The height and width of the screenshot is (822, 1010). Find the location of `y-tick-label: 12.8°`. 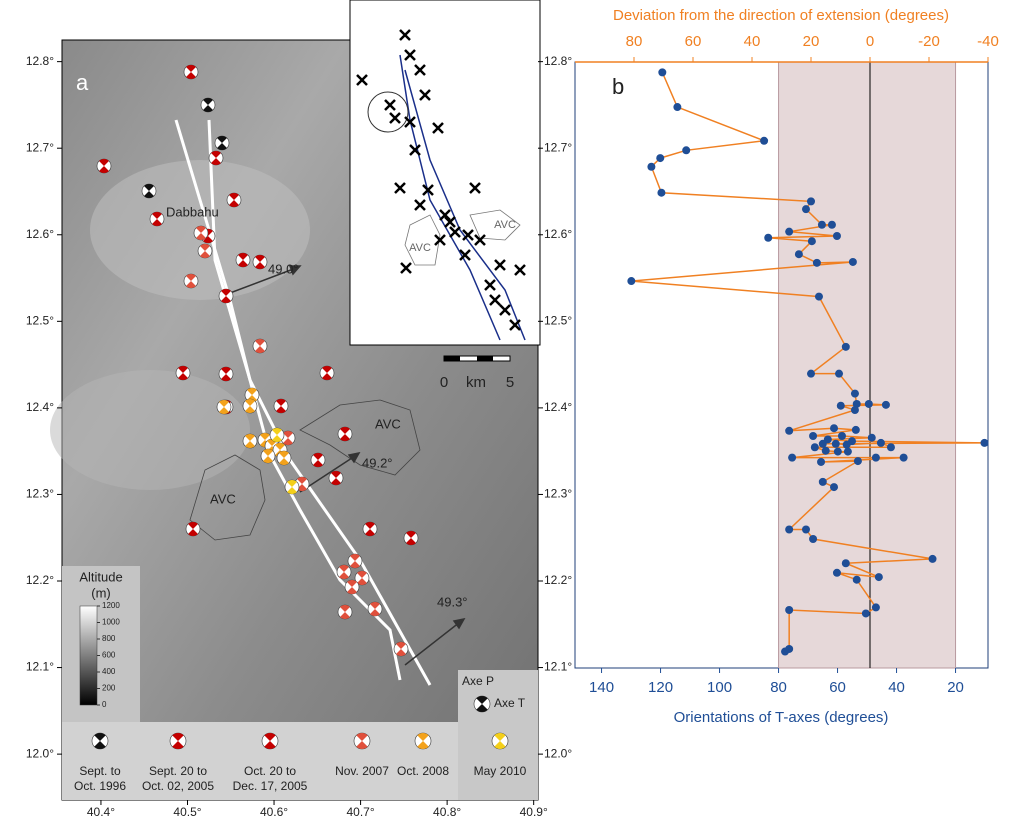

y-tick-label: 12.8° is located at coordinates (558, 61).